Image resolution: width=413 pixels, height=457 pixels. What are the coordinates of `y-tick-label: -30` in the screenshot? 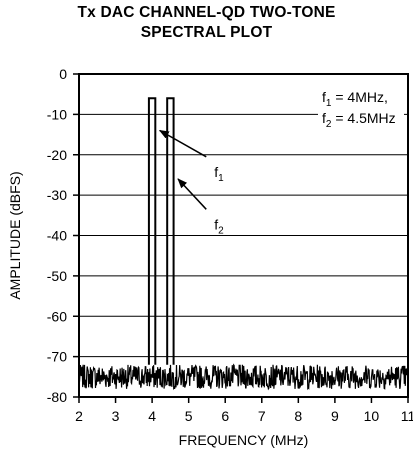 It's located at (57, 195).